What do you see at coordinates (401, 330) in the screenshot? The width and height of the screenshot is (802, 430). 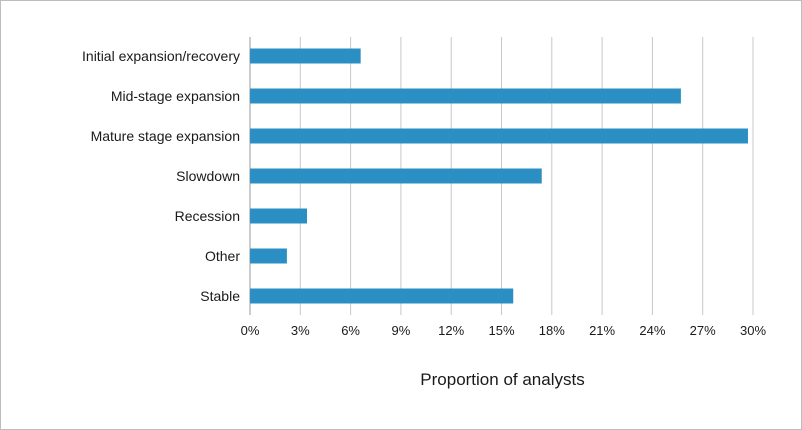 I see `x-tick-label: 9%` at bounding box center [401, 330].